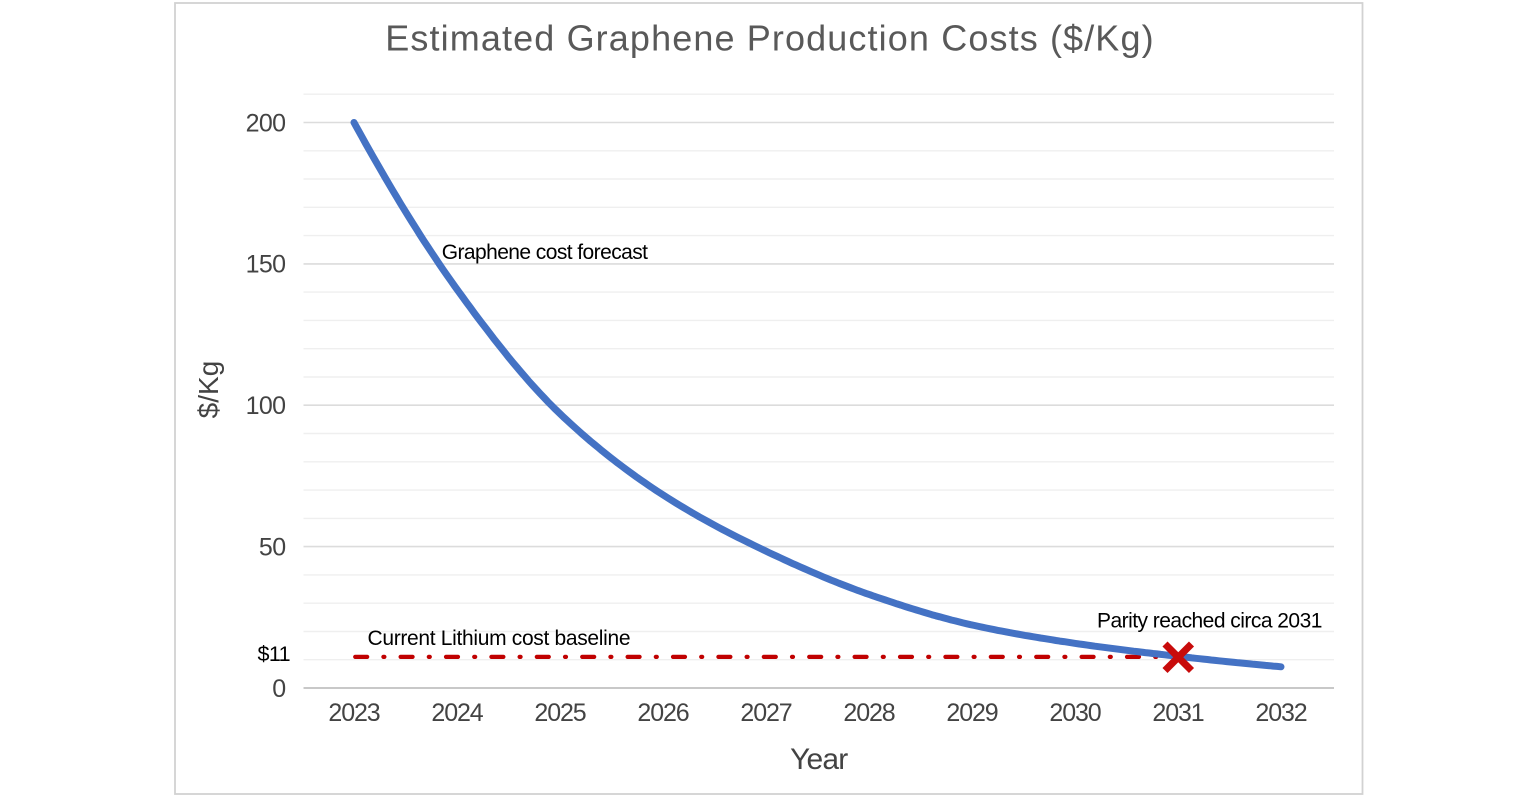  What do you see at coordinates (272, 547) in the screenshot?
I see `svg-text: 50` at bounding box center [272, 547].